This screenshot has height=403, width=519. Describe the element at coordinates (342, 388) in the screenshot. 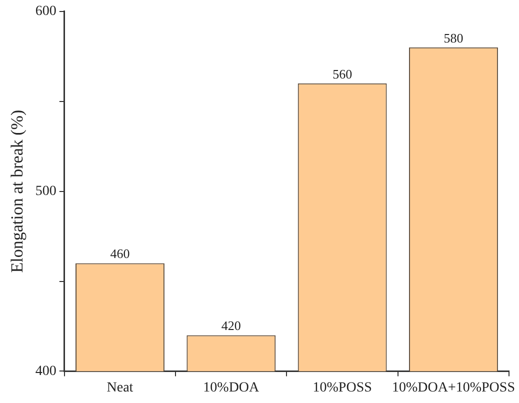

I see `x-tick-label: 10%POSS` at that location.